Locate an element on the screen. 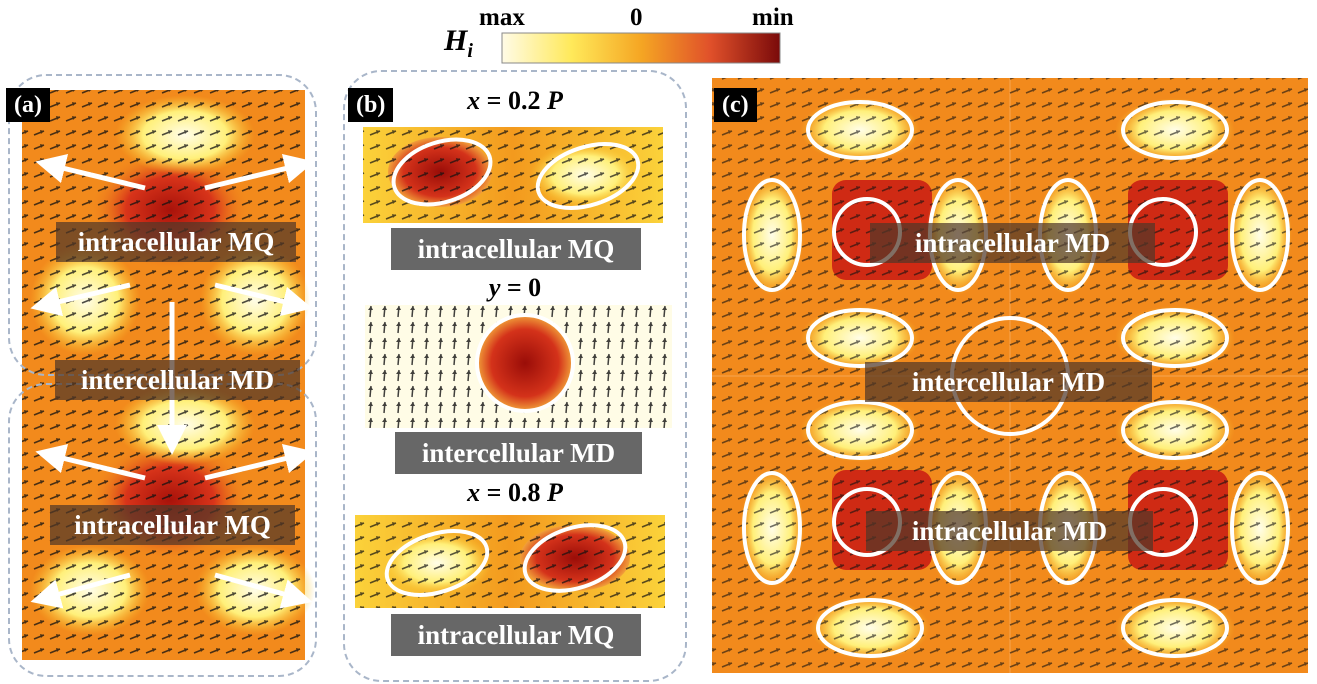  panel-a-label-top: intracellular MQ is located at coordinates (176, 242).